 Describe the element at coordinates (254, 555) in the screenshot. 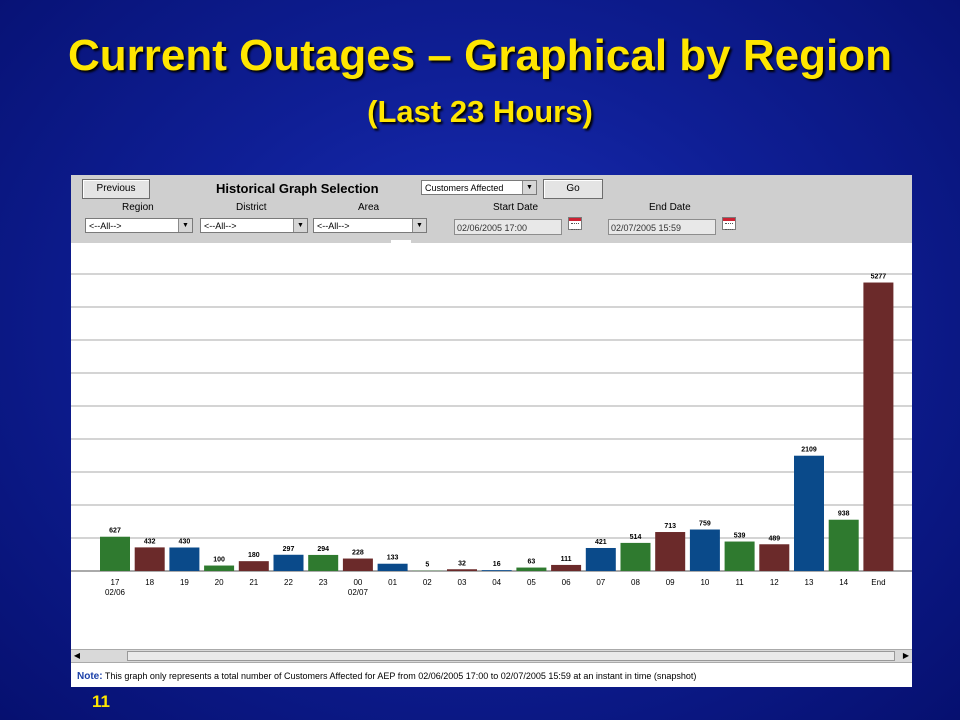

I see `bar-value-label: 180` at that location.